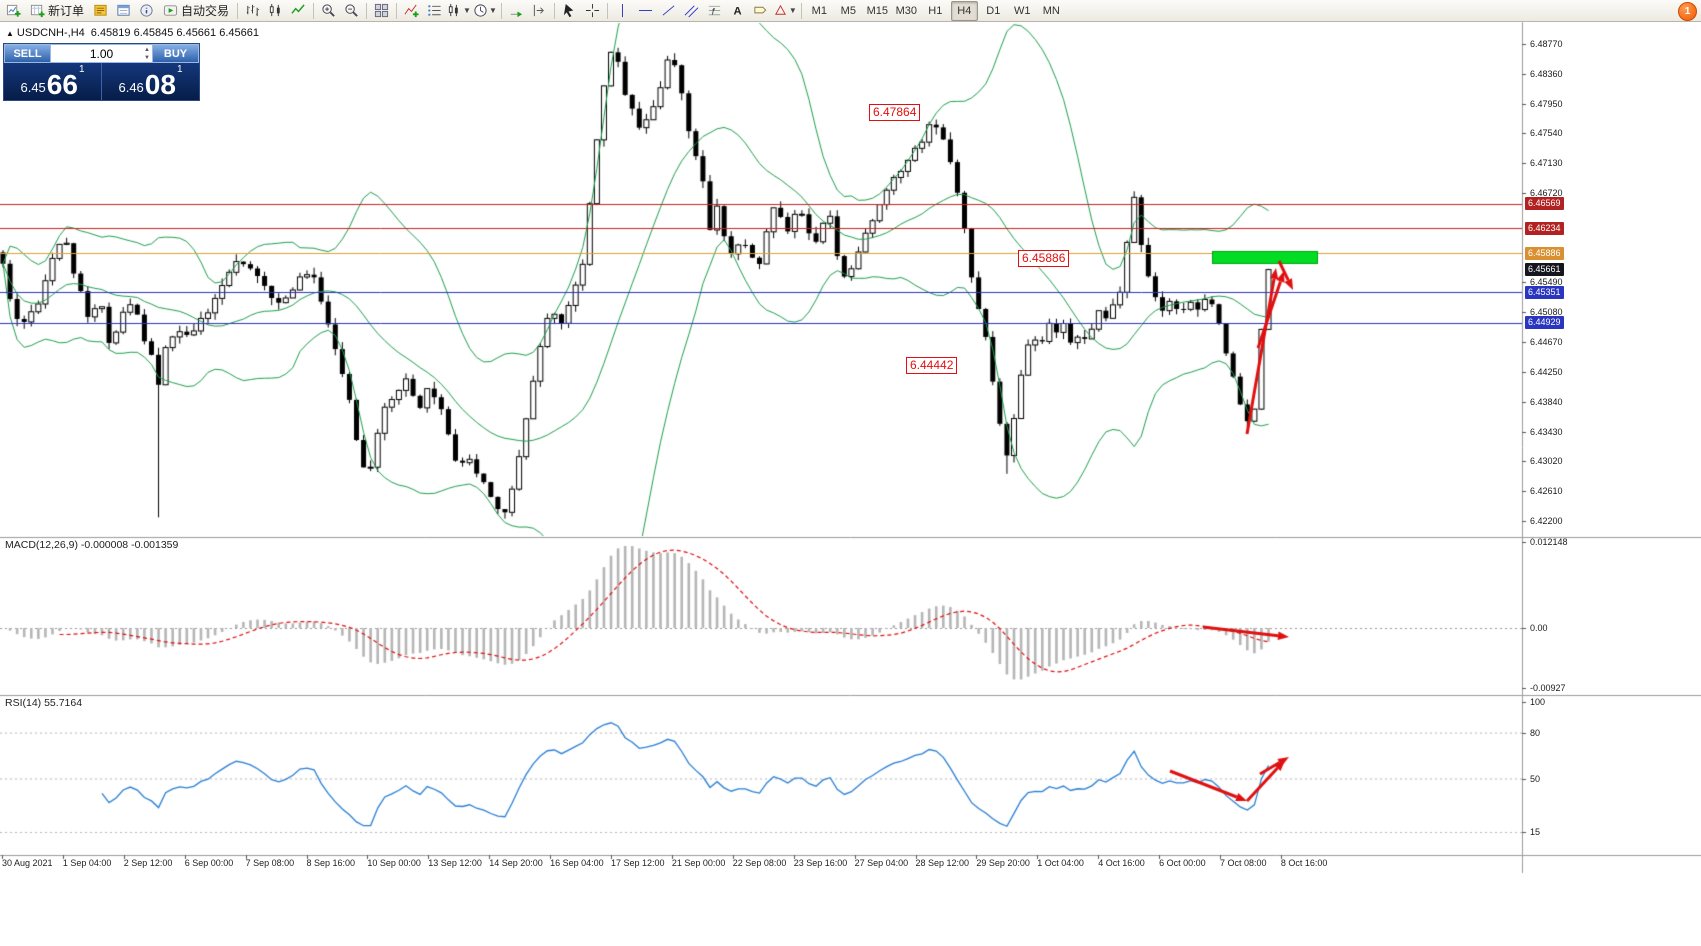 This screenshot has width=1701, height=946. What do you see at coordinates (932, 365) in the screenshot?
I see `price-alert-label: 6.44442` at bounding box center [932, 365].